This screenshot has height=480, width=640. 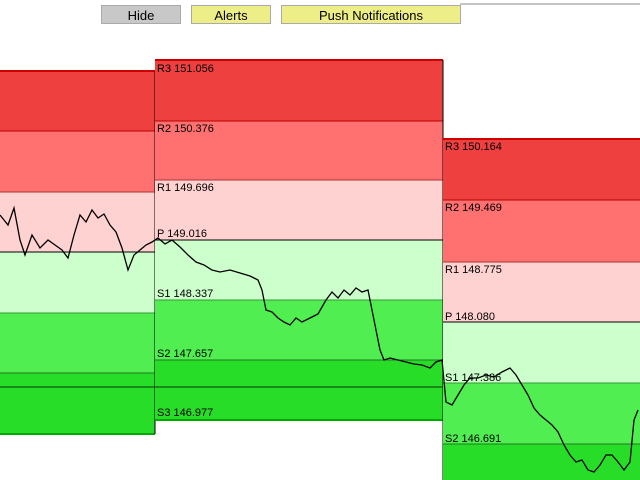 I want to click on button: Push Notifications, so click(x=371, y=14).